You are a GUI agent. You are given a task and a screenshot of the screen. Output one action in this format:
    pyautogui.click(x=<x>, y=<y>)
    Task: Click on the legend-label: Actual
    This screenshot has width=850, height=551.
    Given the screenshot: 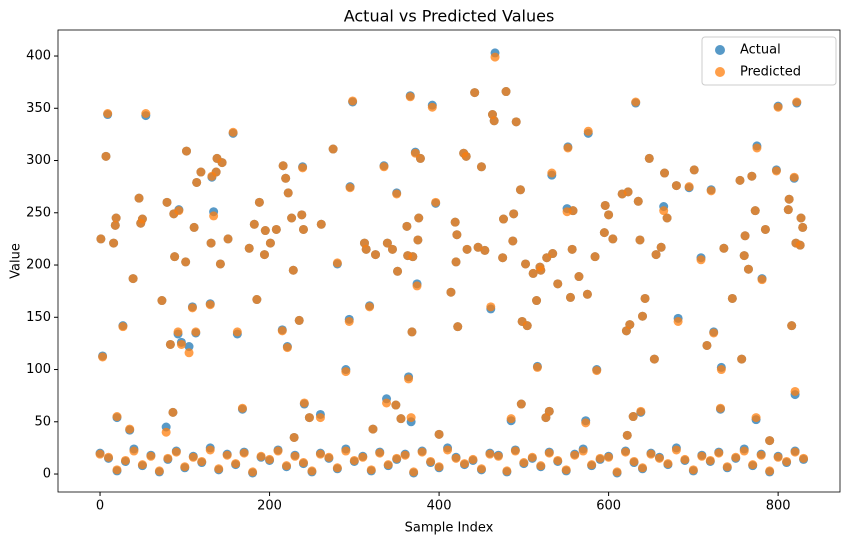 What is the action you would take?
    pyautogui.click(x=760, y=50)
    